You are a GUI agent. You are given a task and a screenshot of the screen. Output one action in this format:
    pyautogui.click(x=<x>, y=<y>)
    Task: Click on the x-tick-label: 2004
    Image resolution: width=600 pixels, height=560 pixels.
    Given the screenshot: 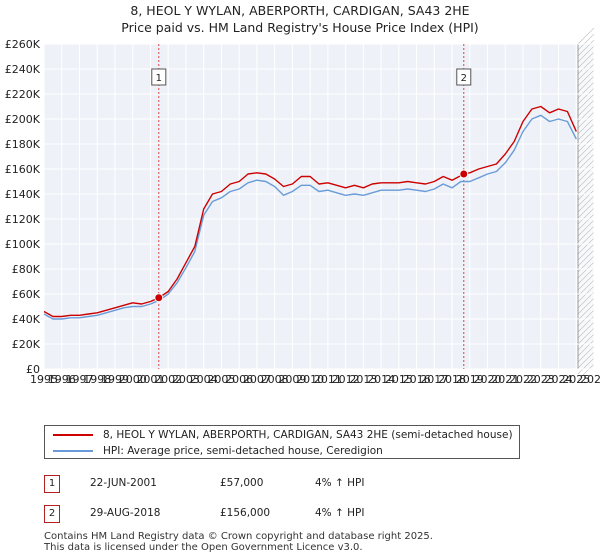 What is the action you would take?
    pyautogui.click(x=204, y=379)
    